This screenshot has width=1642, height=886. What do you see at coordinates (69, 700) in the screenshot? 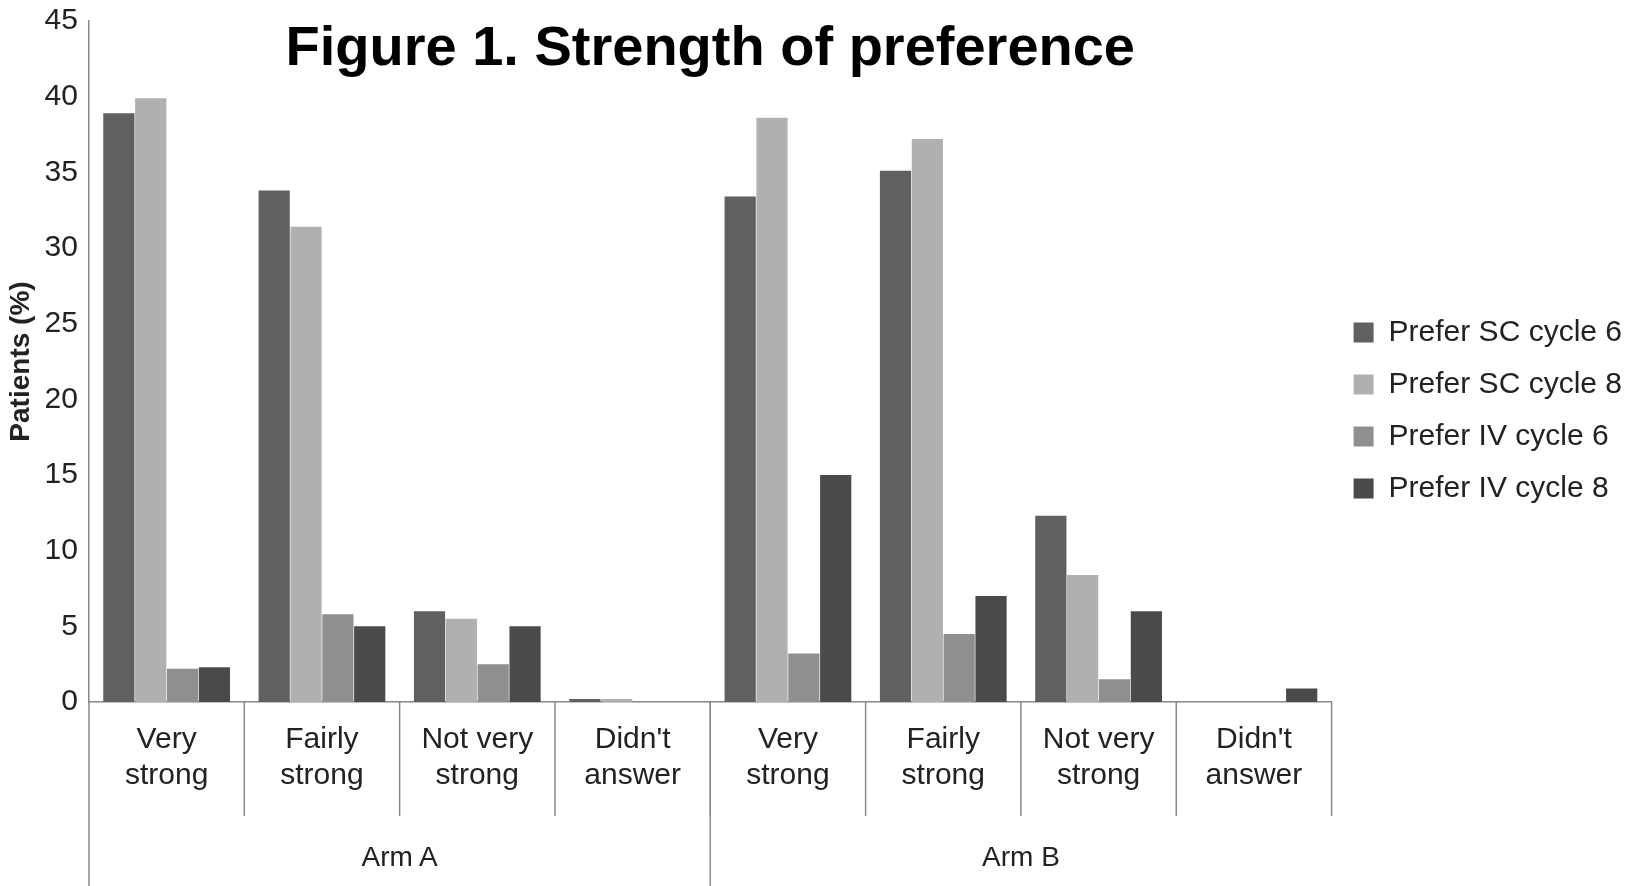
I see `y-tick-label: 0` at bounding box center [69, 700].